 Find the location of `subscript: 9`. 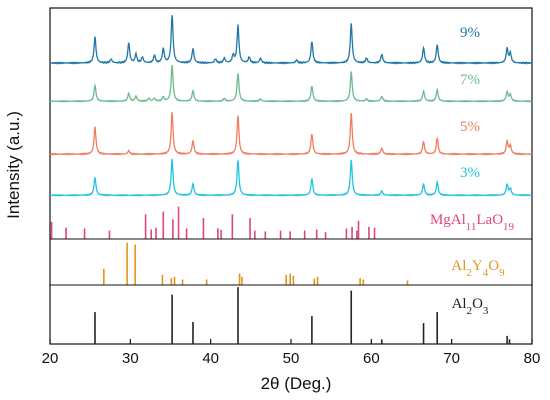

subscript: 9 is located at coordinates (502, 273).